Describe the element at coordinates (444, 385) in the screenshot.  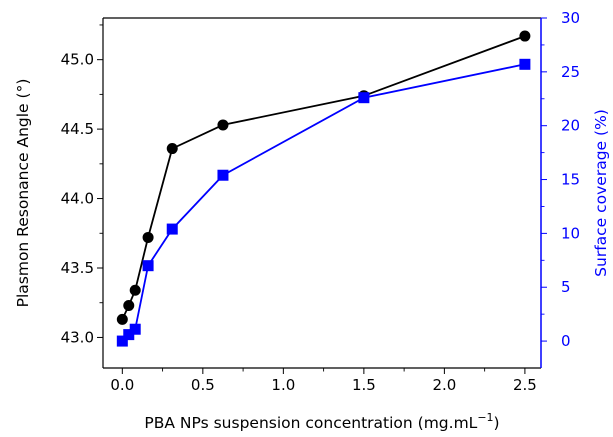
I see `x-tick-label: 2.0` at that location.